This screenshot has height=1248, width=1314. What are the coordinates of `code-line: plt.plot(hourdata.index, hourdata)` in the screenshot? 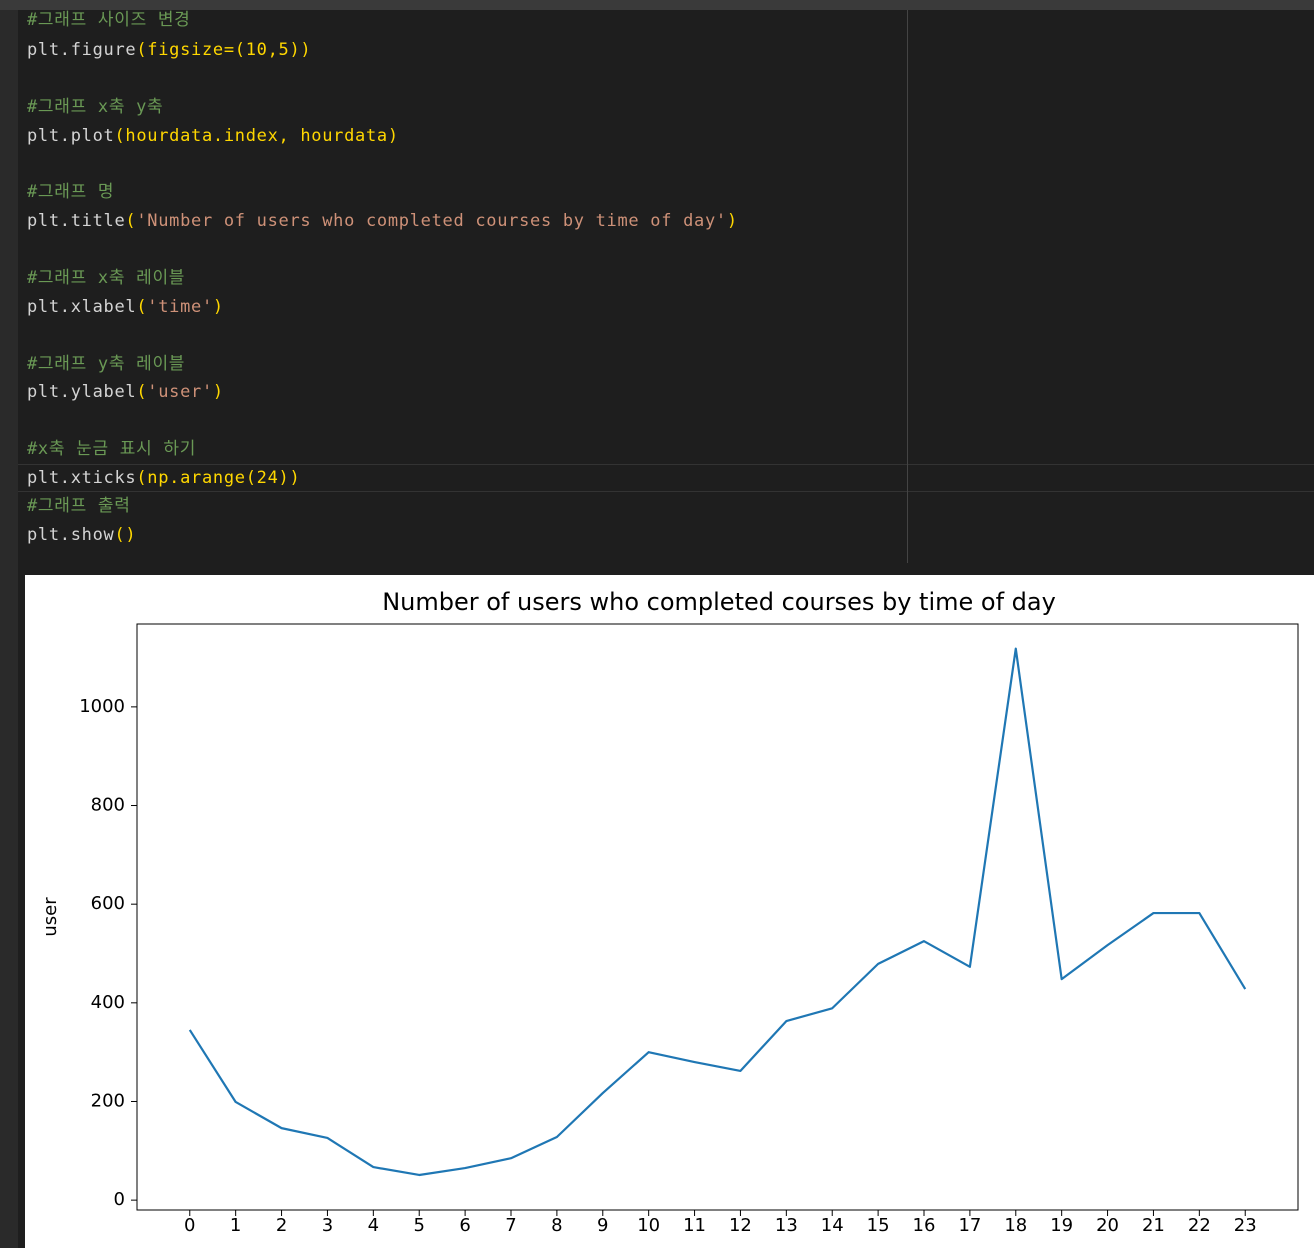 It's located at (213, 136).